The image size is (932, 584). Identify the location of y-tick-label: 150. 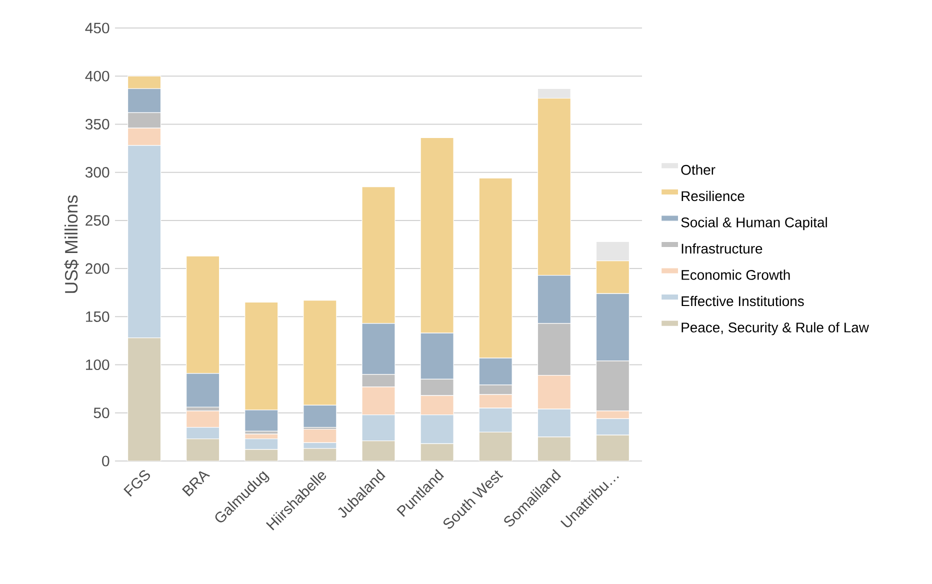
(98, 316).